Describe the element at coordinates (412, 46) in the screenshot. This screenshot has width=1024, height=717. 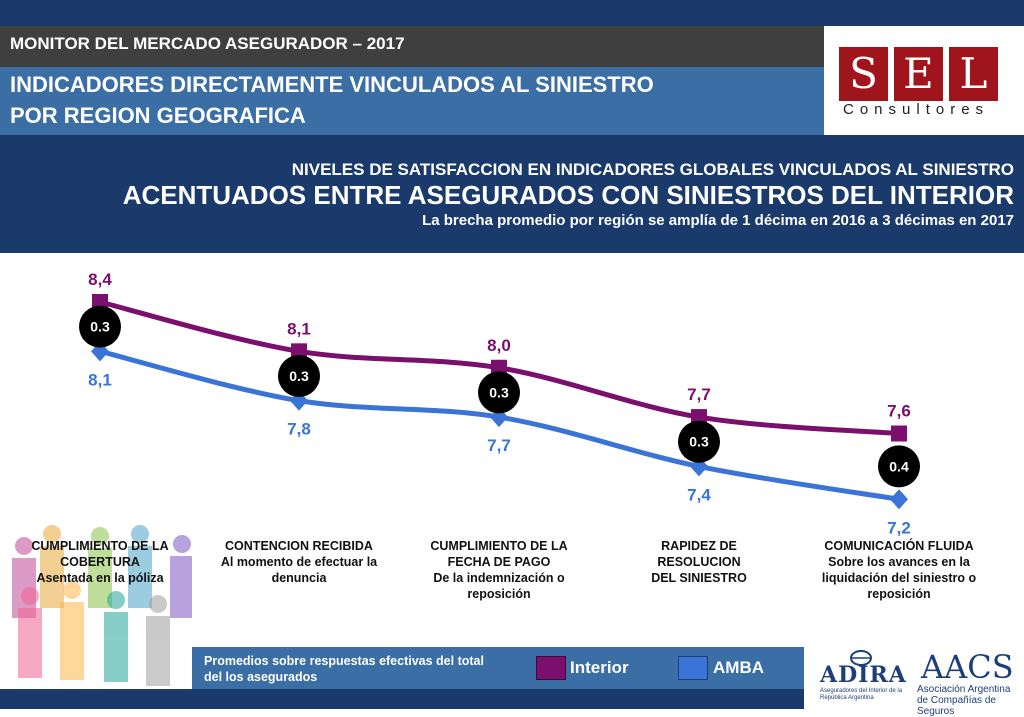
I see `header-strip` at that location.